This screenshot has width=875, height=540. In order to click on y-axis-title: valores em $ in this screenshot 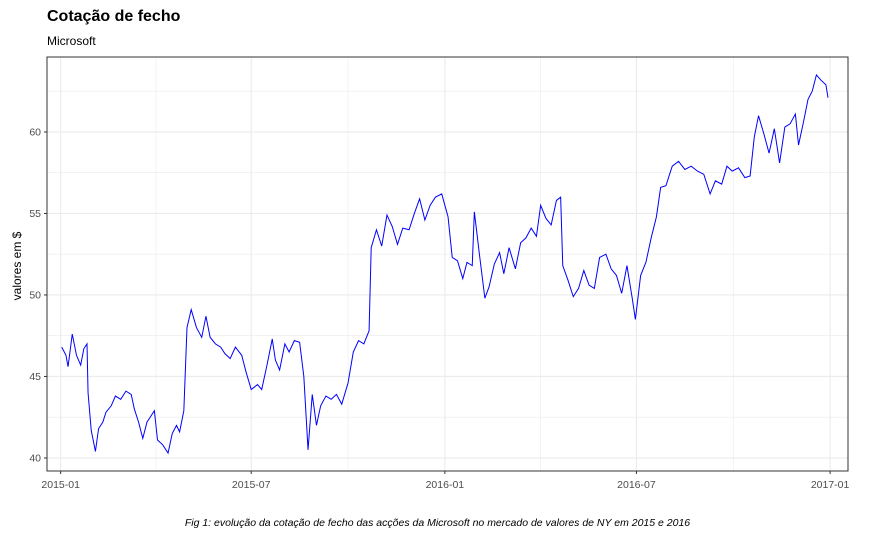, I will do `click(17, 265)`.